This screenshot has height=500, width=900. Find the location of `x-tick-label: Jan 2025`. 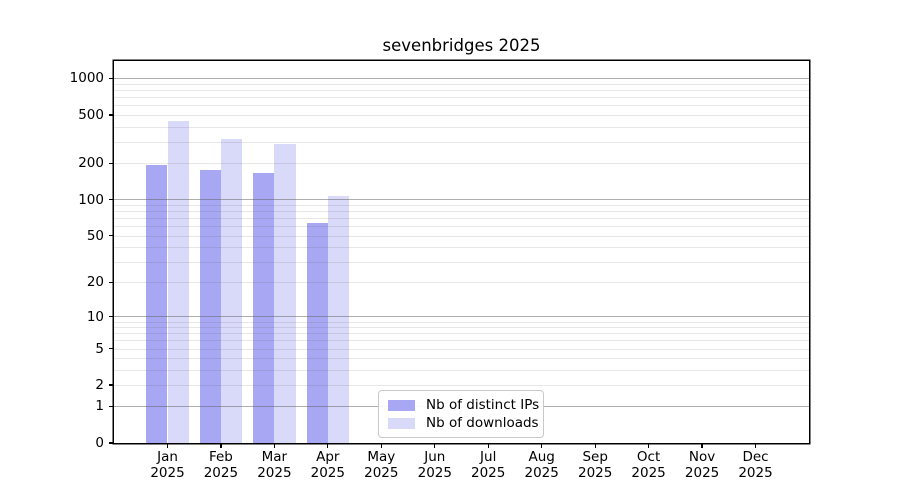

x-tick-label: Jan 2025 is located at coordinates (168, 465).